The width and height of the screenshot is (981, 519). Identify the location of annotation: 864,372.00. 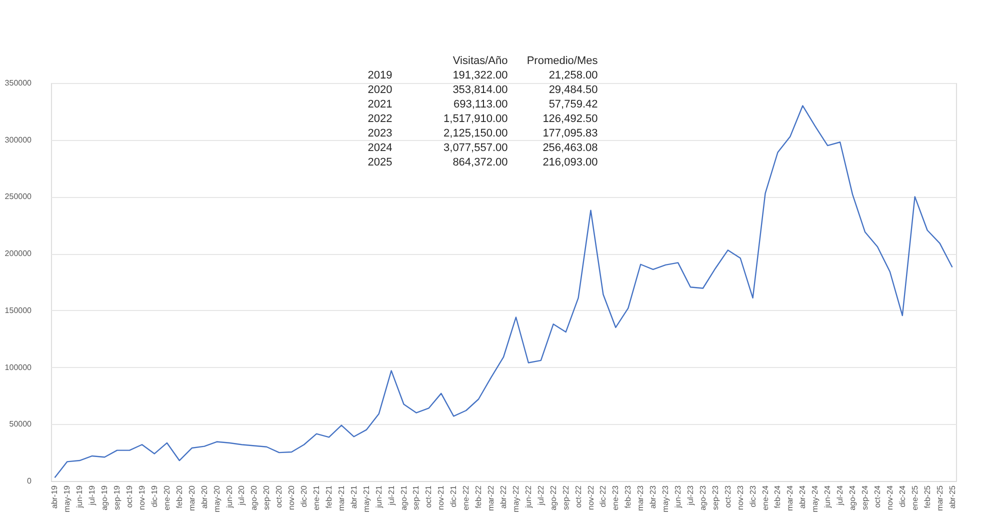
(480, 162).